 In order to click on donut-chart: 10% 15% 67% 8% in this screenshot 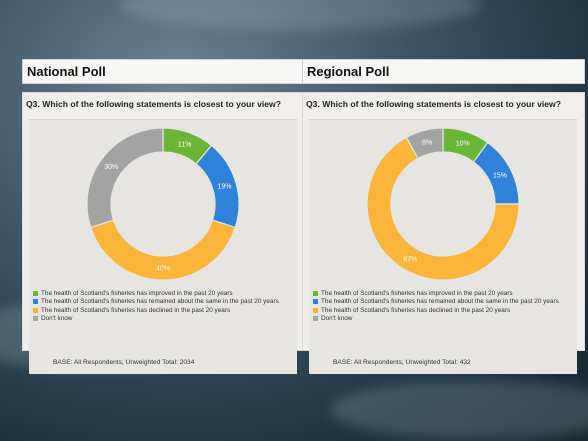, I will do `click(443, 204)`.